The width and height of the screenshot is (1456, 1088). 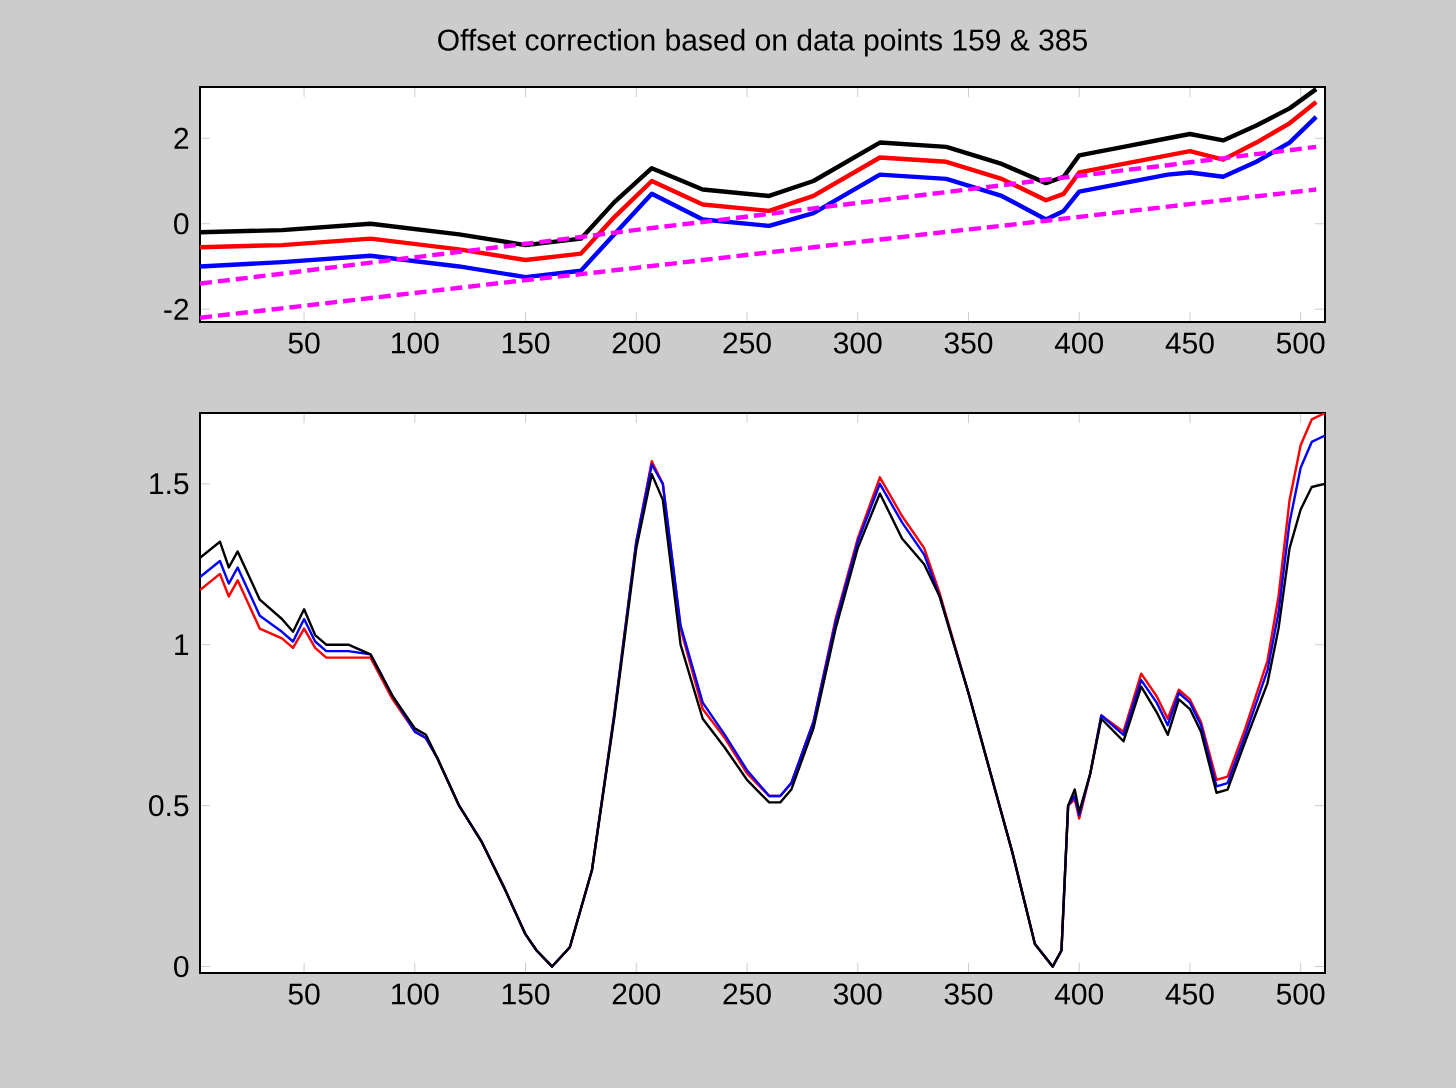 What do you see at coordinates (176, 309) in the screenshot?
I see `y-tick-label: -2` at bounding box center [176, 309].